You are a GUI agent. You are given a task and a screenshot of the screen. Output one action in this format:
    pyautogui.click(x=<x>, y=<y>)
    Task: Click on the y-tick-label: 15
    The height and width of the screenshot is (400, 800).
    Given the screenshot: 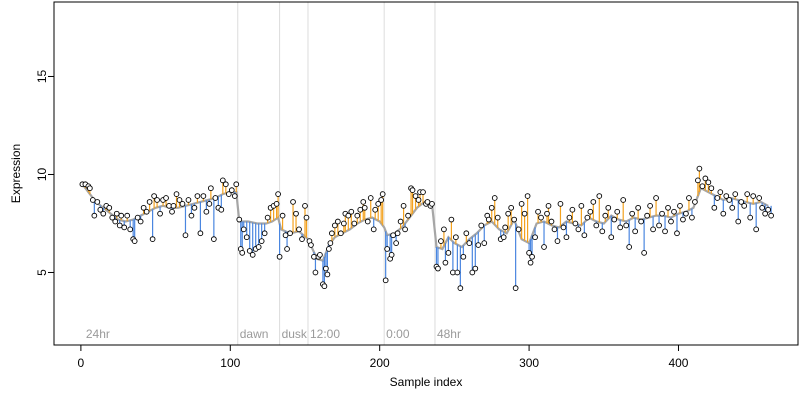 What is the action you would take?
    pyautogui.click(x=42, y=76)
    